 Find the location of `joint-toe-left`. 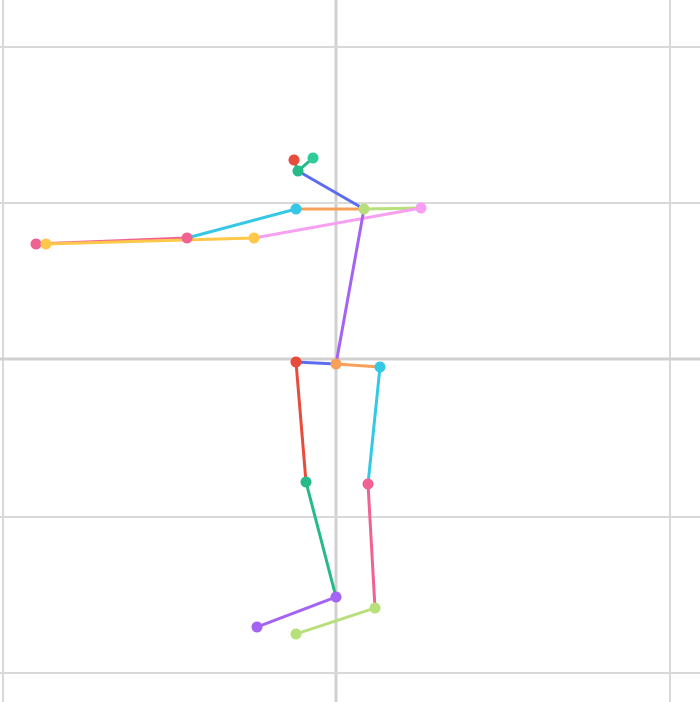

joint-toe-left is located at coordinates (257, 627).